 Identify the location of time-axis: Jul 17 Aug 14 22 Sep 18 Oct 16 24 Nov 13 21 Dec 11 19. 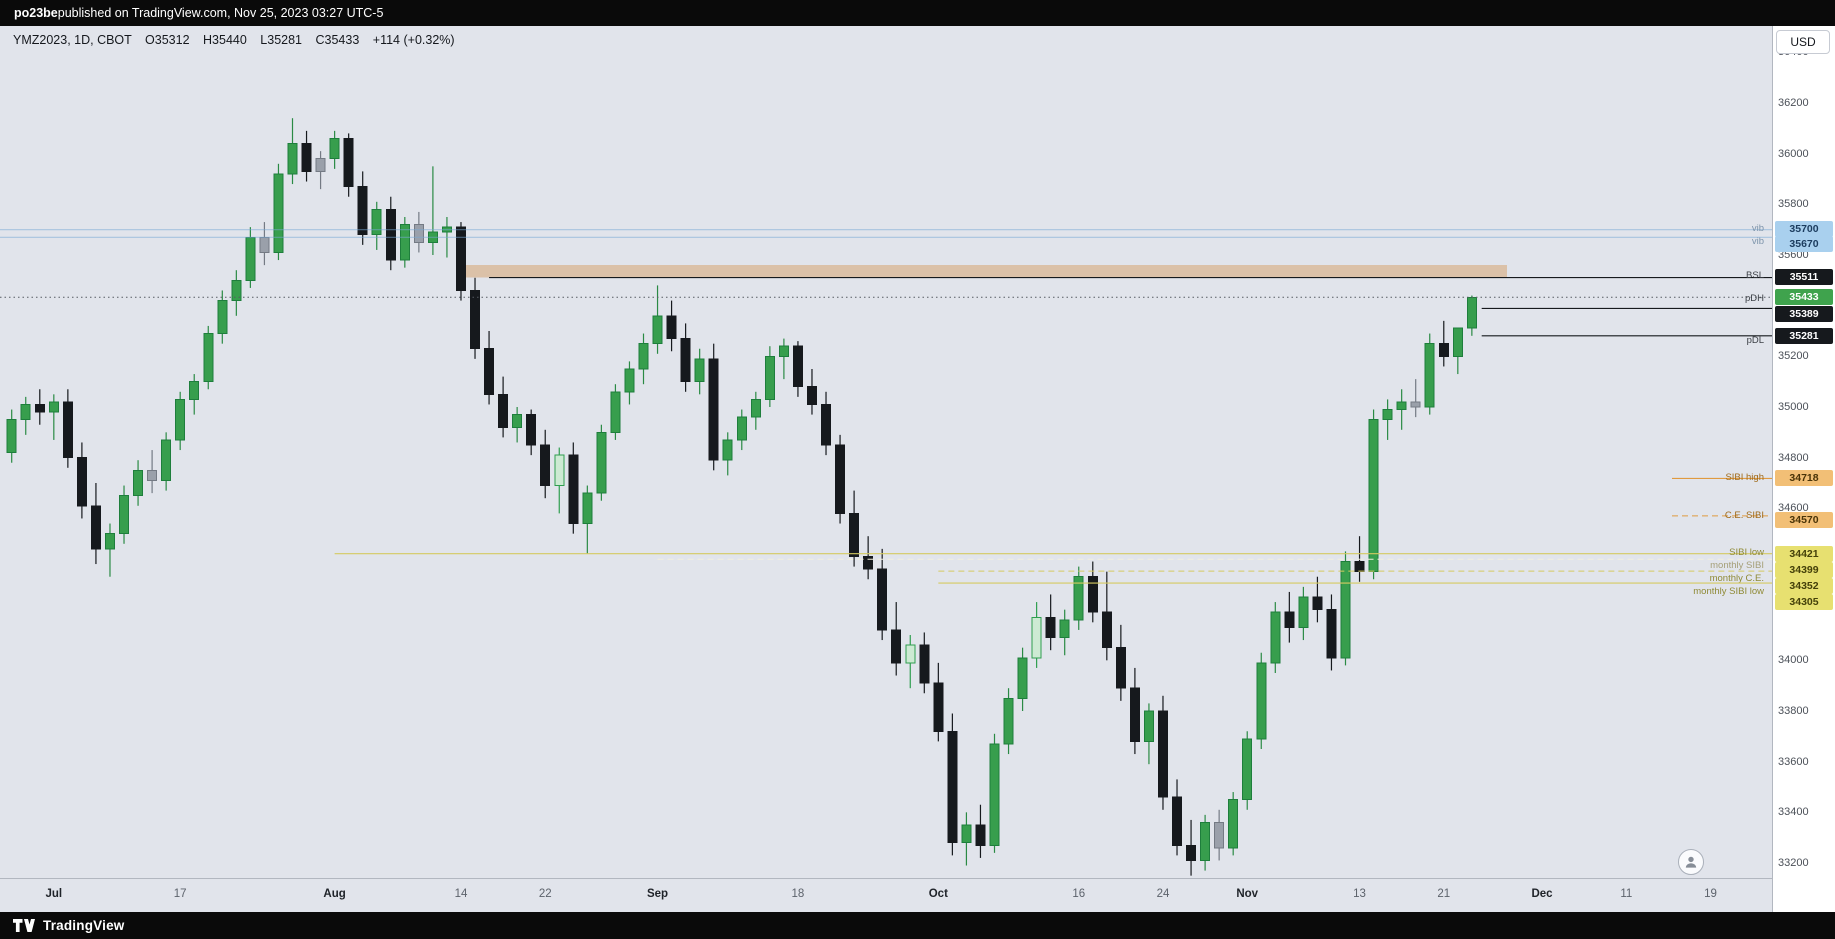
(886, 895).